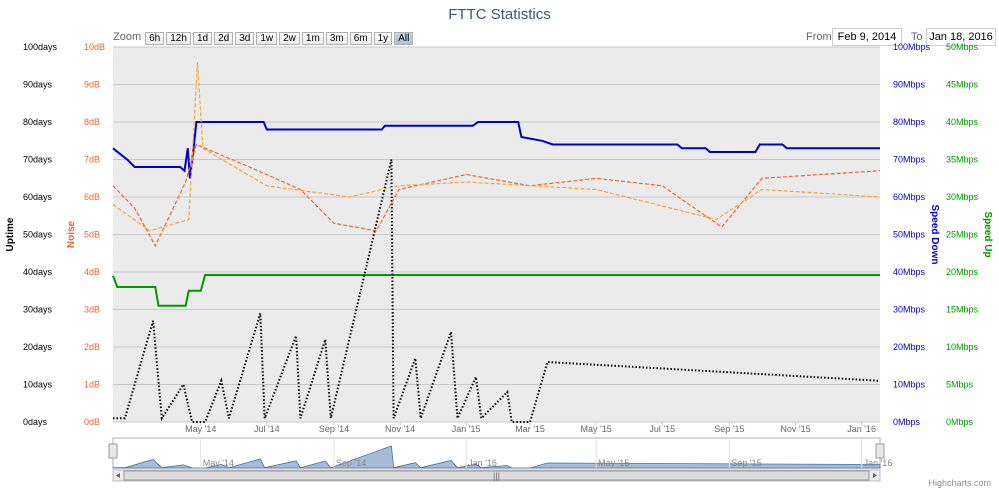 This screenshot has height=490, width=999. Describe the element at coordinates (92, 85) in the screenshot. I see `noise-tick-label: 9dB` at that location.